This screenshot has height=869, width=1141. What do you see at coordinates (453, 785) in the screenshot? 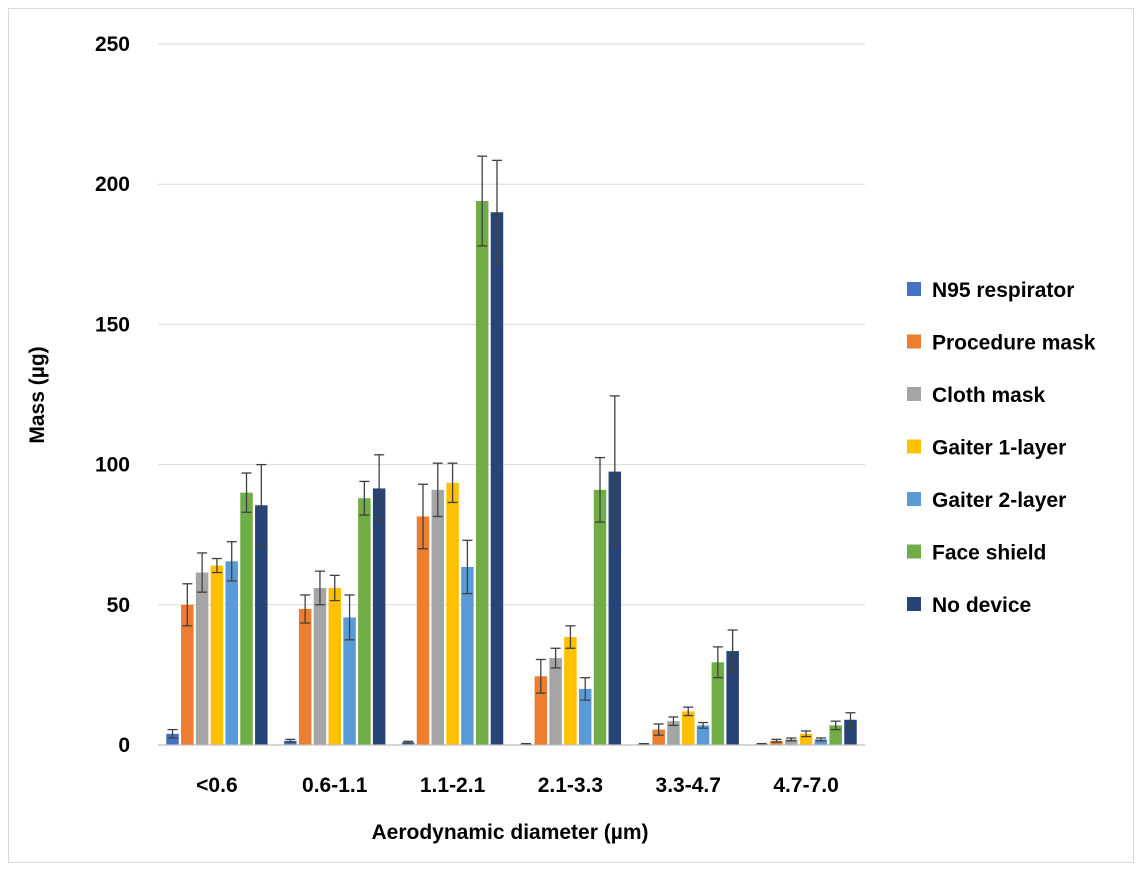
I see `x-tick-label: 1.1-2.1` at bounding box center [453, 785].